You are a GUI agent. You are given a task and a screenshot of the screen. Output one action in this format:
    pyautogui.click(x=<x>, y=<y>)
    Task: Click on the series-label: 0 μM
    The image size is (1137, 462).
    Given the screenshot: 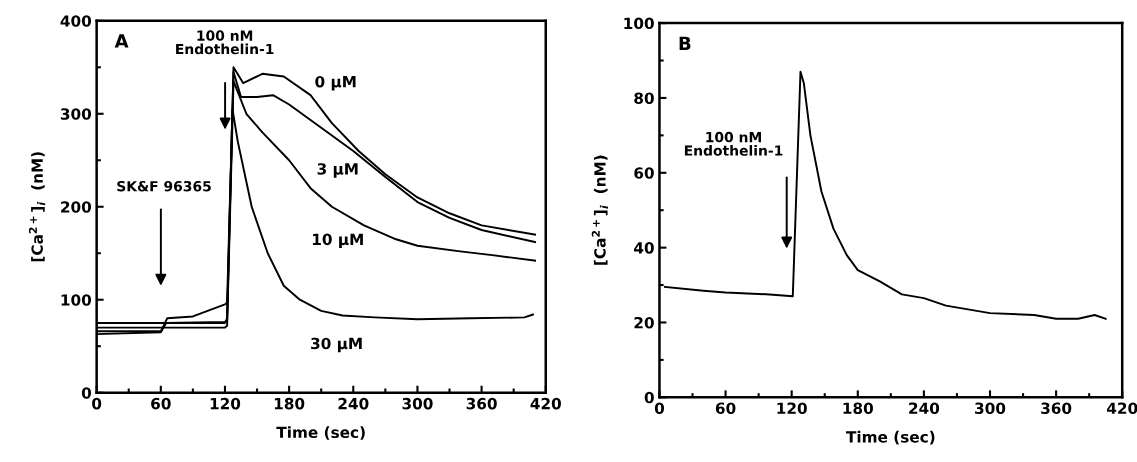 What is the action you would take?
    pyautogui.click(x=335, y=83)
    